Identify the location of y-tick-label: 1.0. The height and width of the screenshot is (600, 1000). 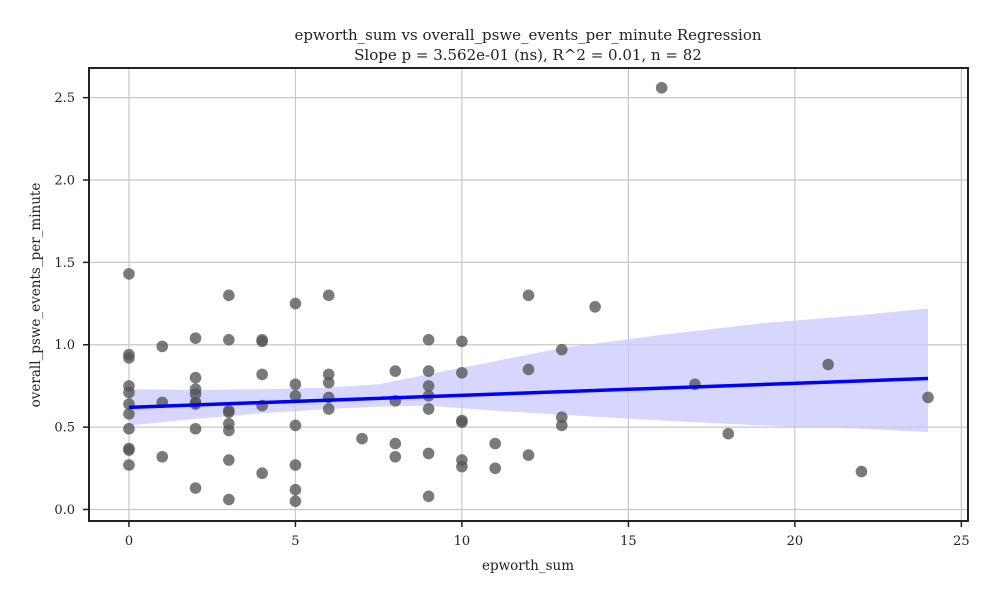
(64, 345).